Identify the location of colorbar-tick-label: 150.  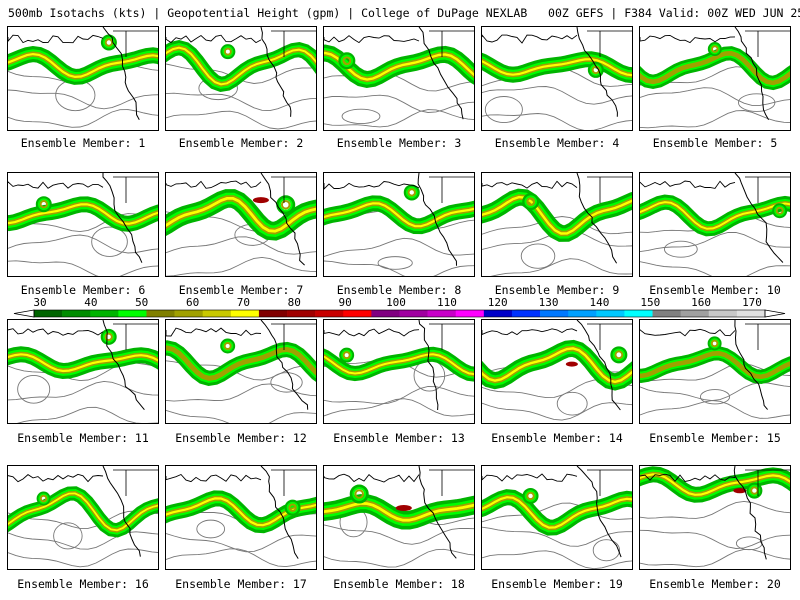
(650, 302).